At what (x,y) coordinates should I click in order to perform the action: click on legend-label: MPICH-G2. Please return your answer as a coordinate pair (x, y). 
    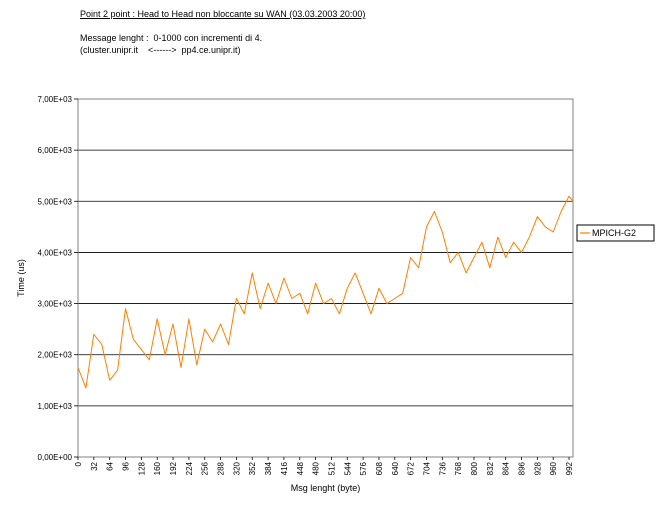
    Looking at the image, I should click on (614, 233).